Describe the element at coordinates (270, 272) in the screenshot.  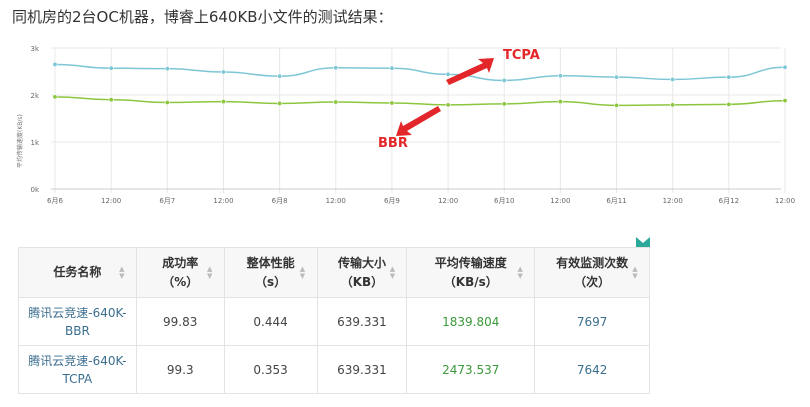
I see `header-overall-performance: 整体性能 （s） ▲ ▼` at that location.